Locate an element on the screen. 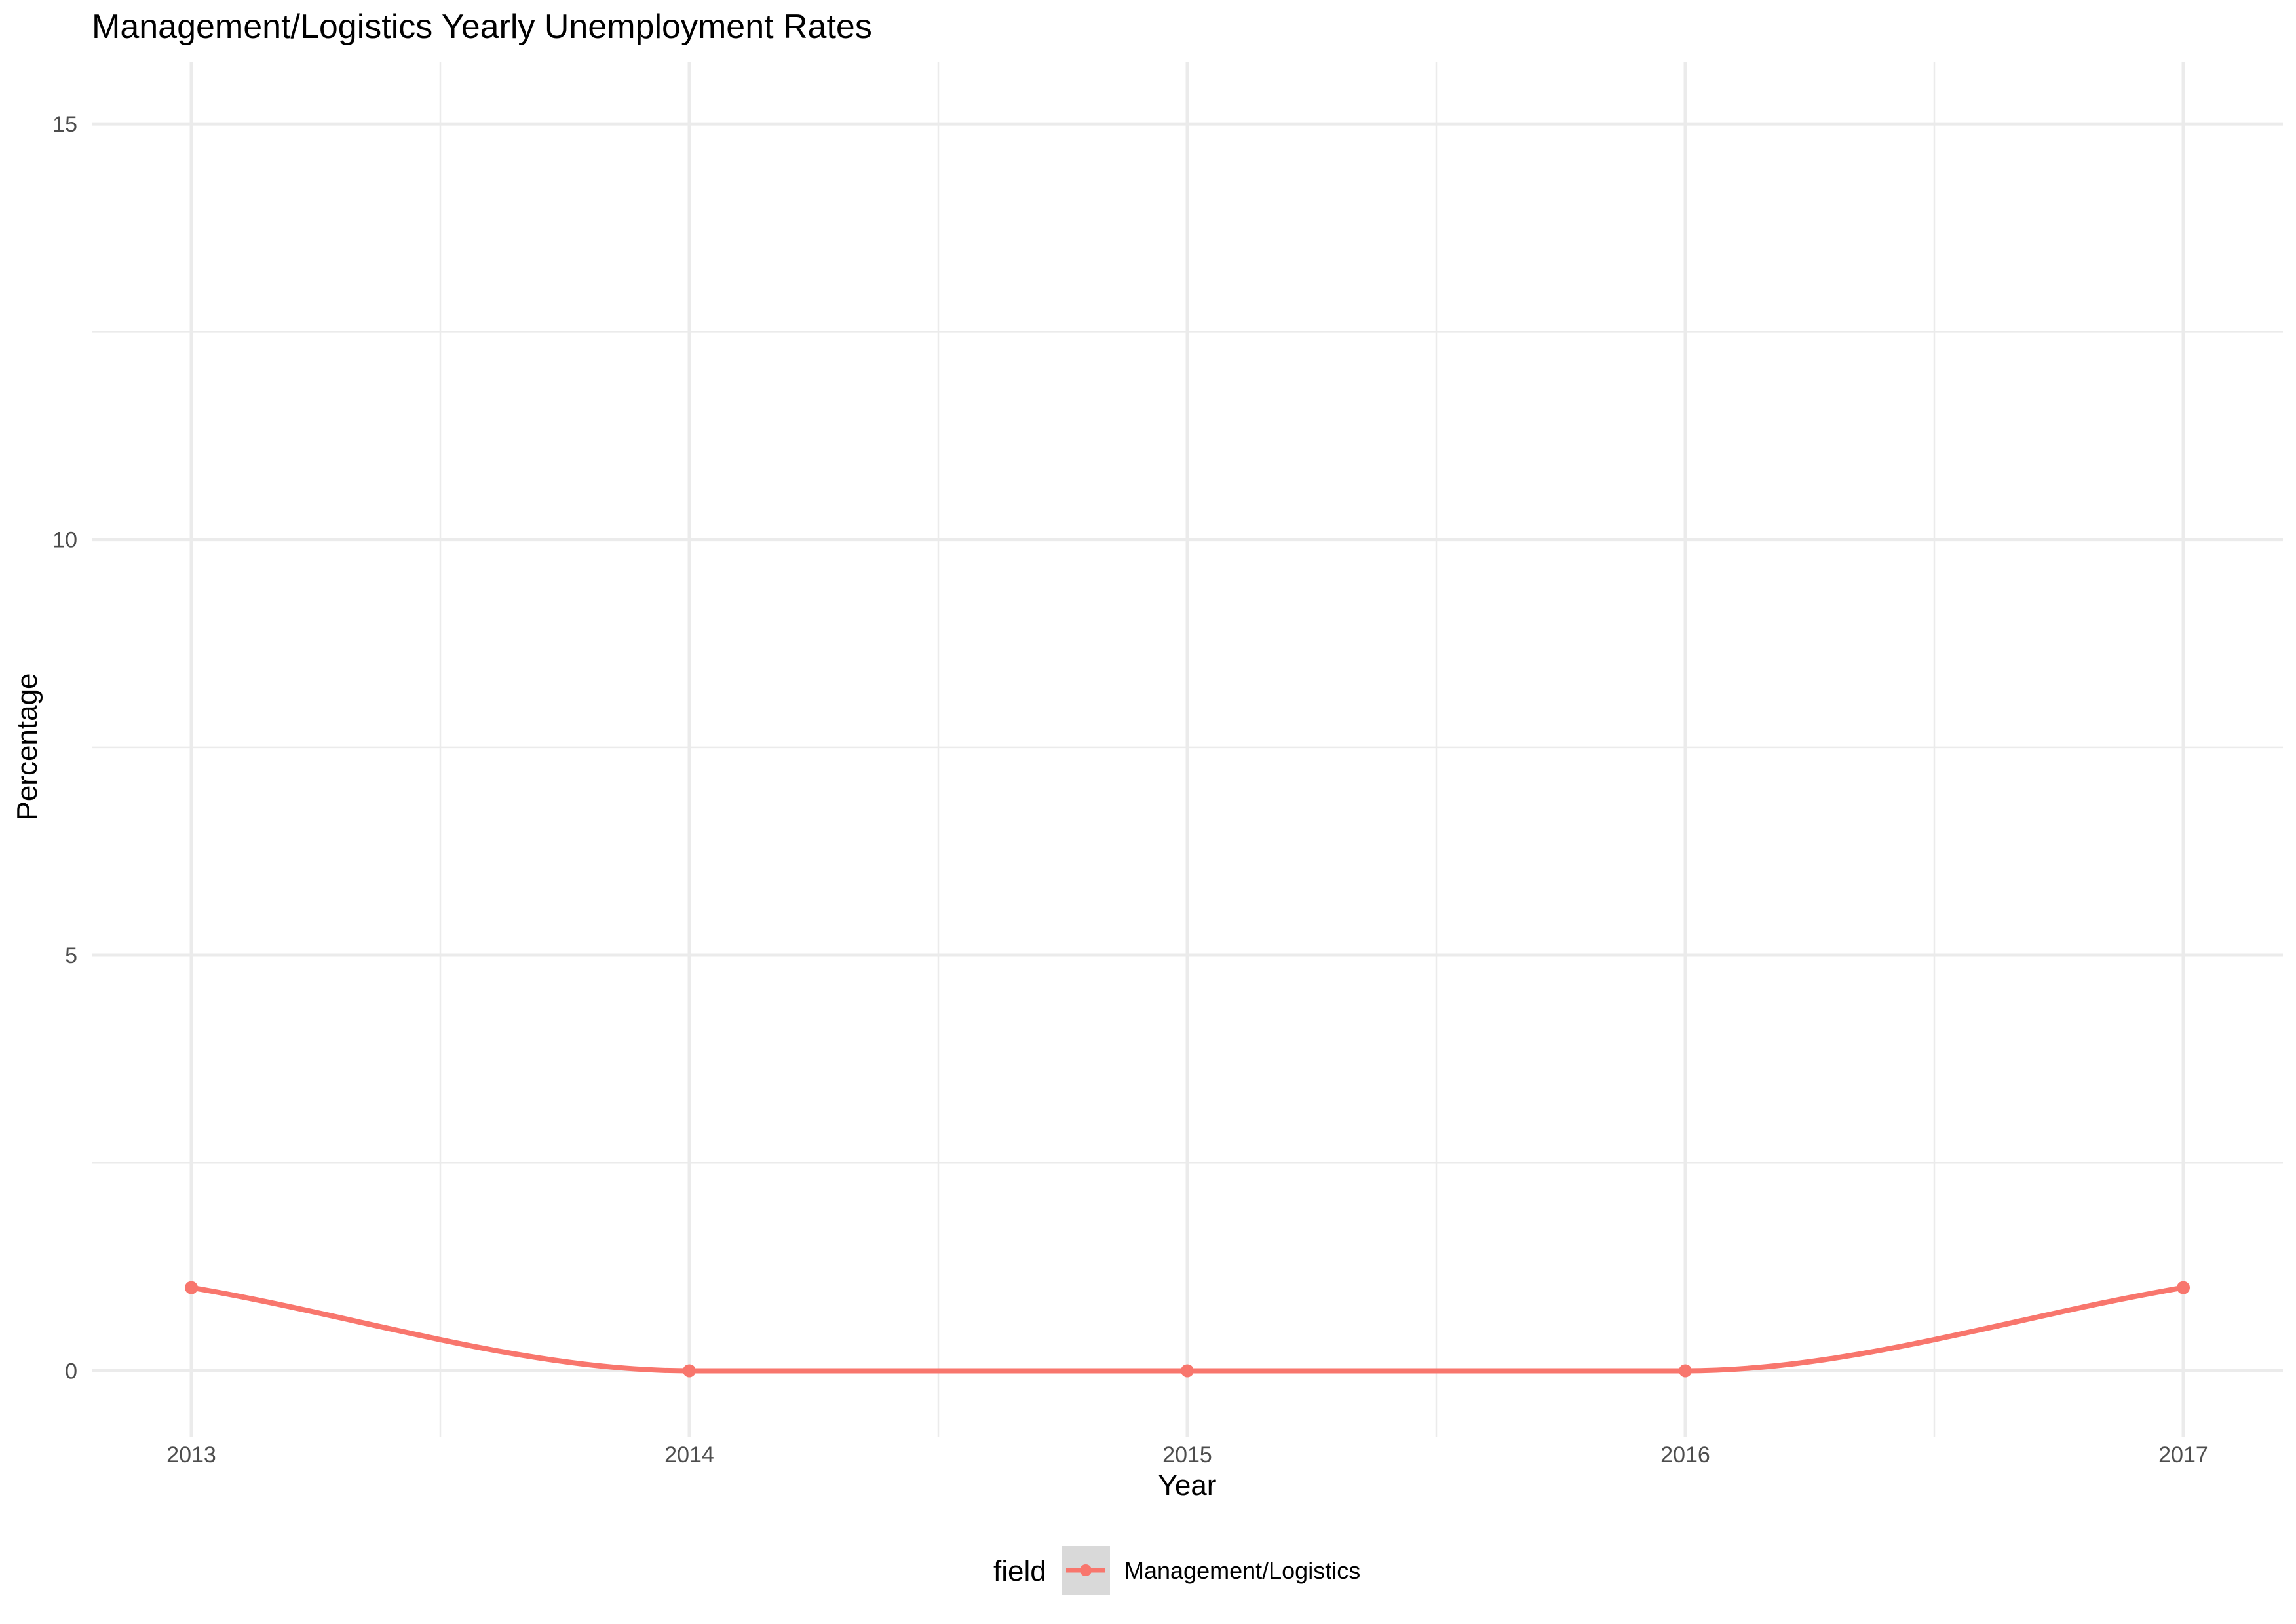  y-axis-tick-labels: 0 5 10 15 is located at coordinates (64, 748).